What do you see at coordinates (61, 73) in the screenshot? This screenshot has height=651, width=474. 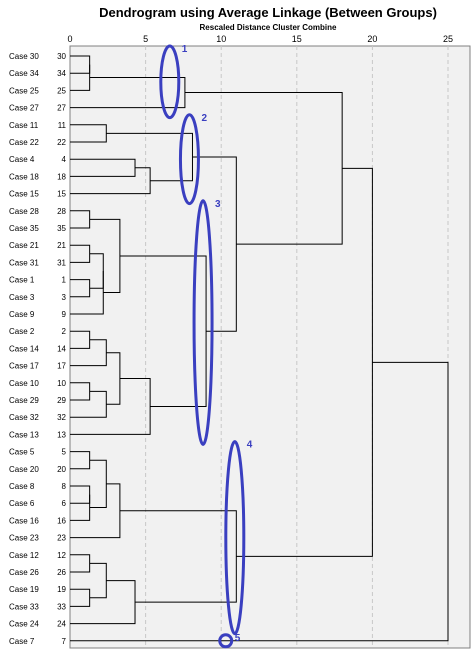 I see `case-number: 34` at bounding box center [61, 73].